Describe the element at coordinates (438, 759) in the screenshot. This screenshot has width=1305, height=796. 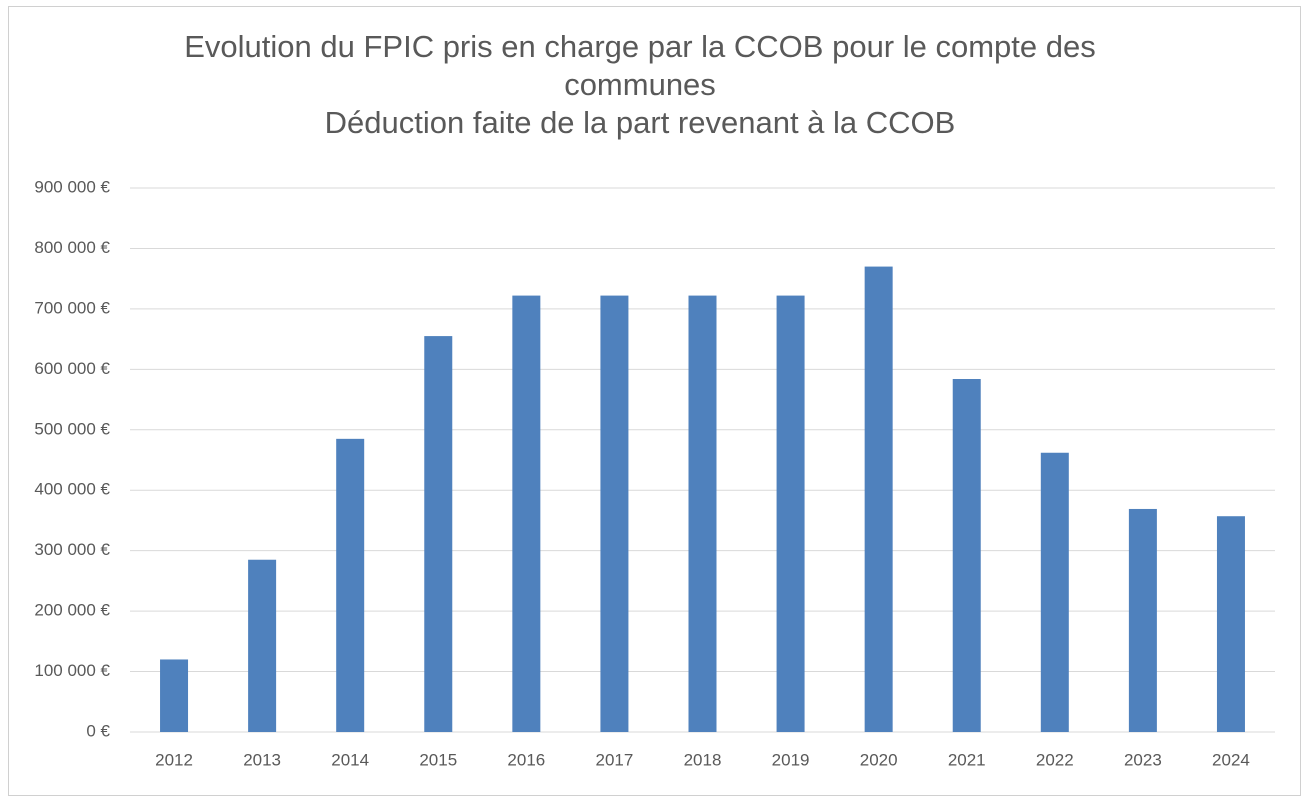
I see `x-tick-label: 2015` at that location.